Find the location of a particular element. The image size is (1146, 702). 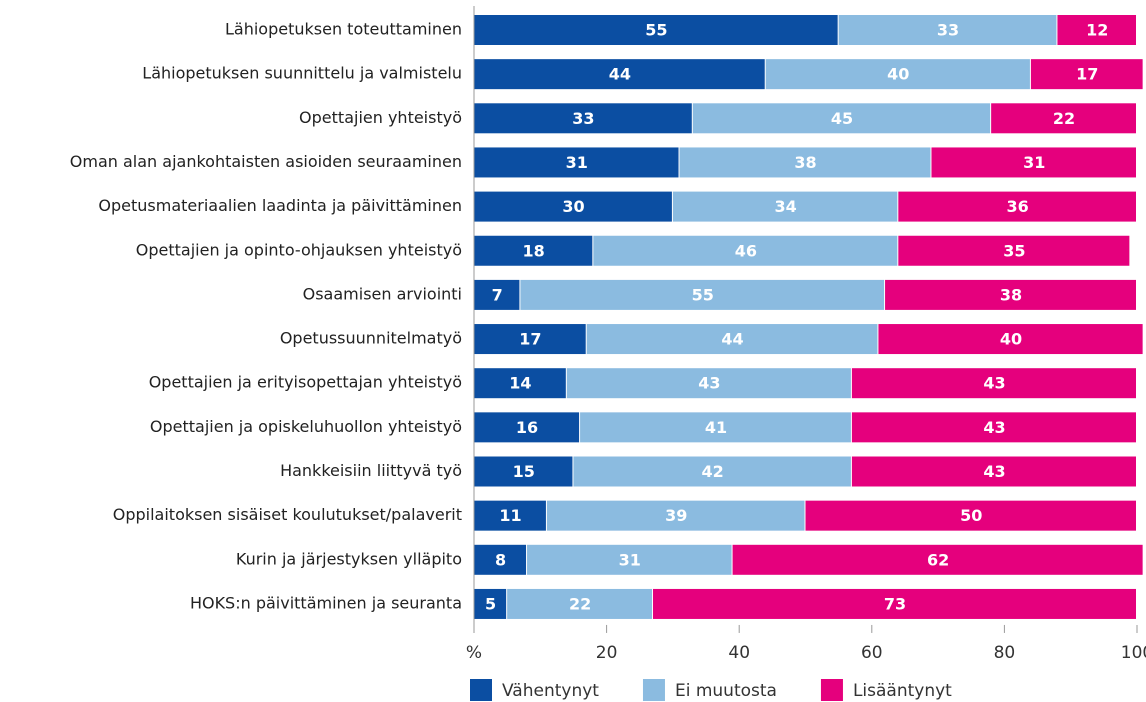

x-tick-label: 80 is located at coordinates (1005, 653).